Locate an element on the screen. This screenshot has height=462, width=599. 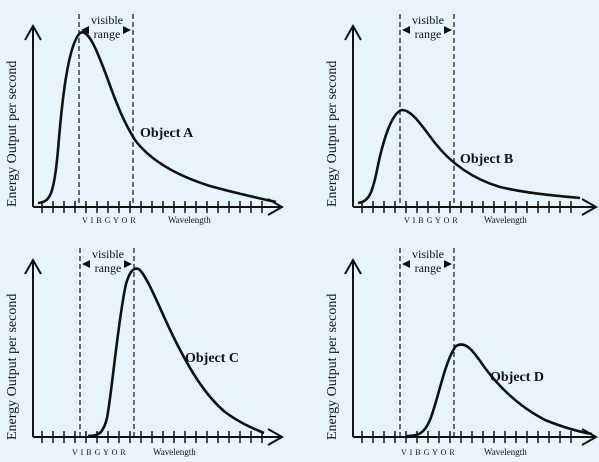
object-label: Object B is located at coordinates (486, 159).